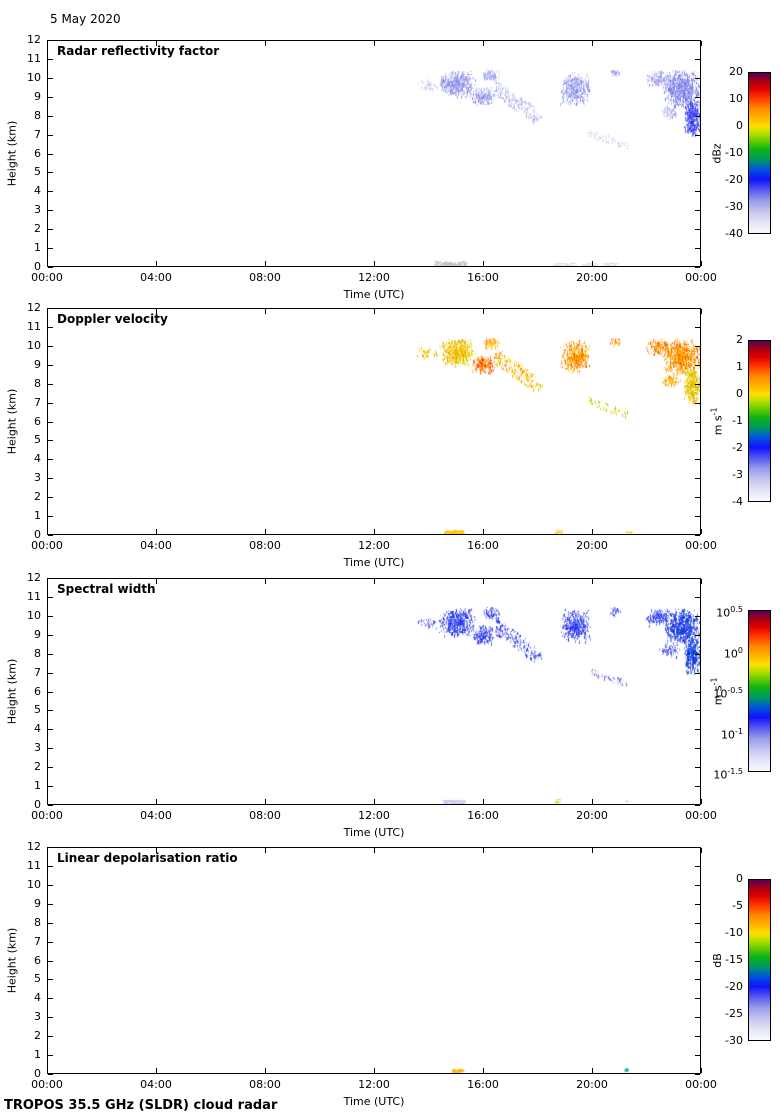  I want to click on colorbar-tick-label: -2, so click(737, 447).